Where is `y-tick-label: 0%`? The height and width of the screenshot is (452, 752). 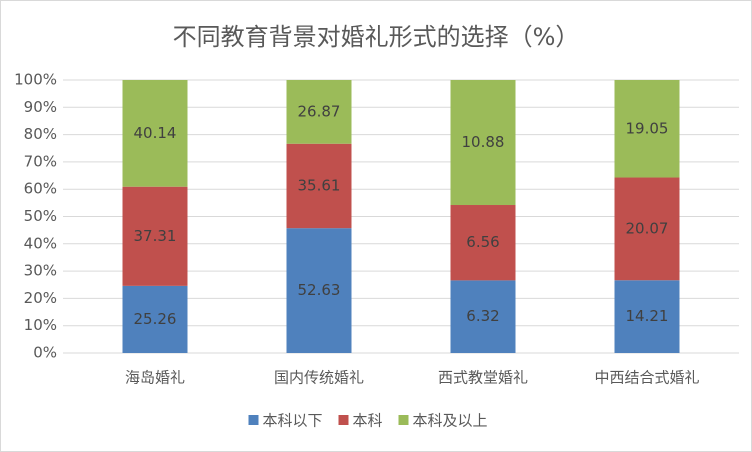
y-tick-label: 0% is located at coordinates (45, 353).